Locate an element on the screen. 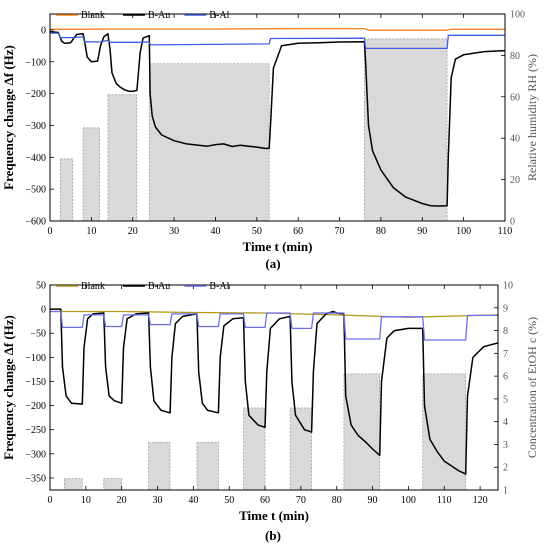  y2-tick-label: 1 is located at coordinates (505, 491).